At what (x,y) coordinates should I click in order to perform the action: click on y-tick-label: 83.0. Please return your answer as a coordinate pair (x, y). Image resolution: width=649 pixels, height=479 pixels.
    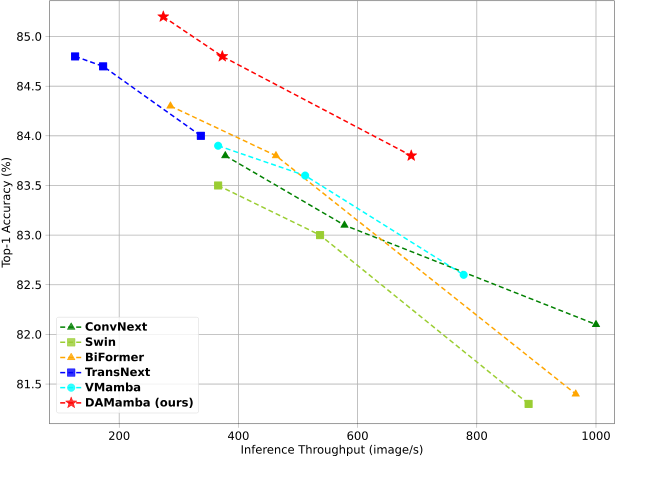
    Looking at the image, I should click on (29, 235).